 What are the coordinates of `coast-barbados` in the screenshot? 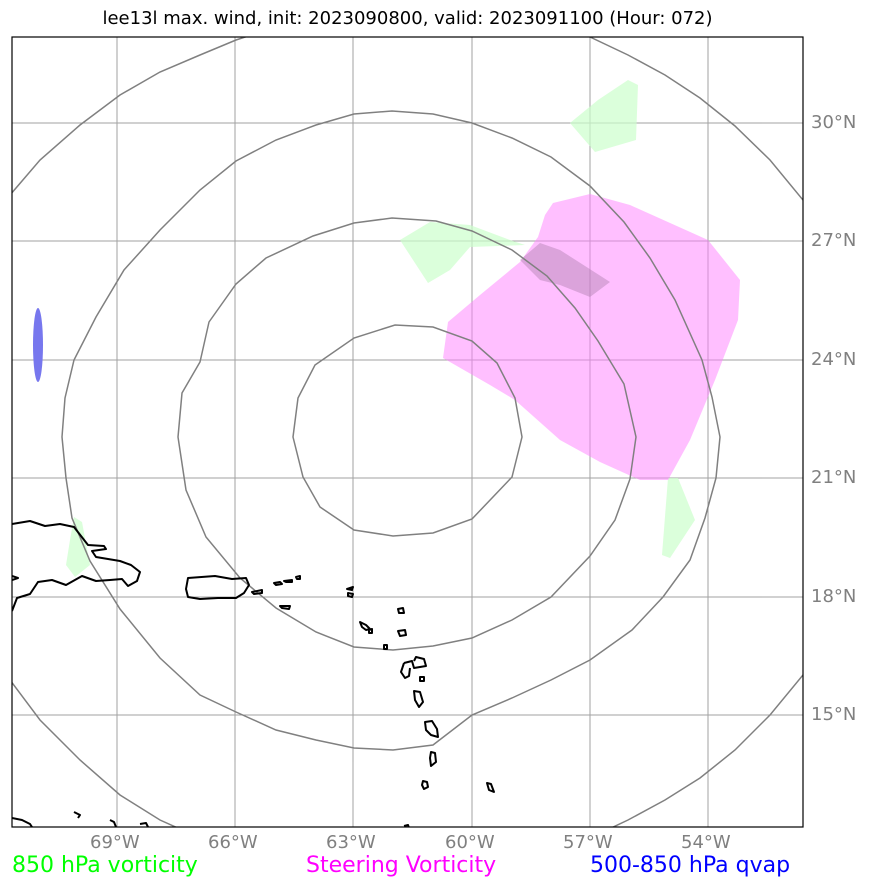 It's located at (490, 787).